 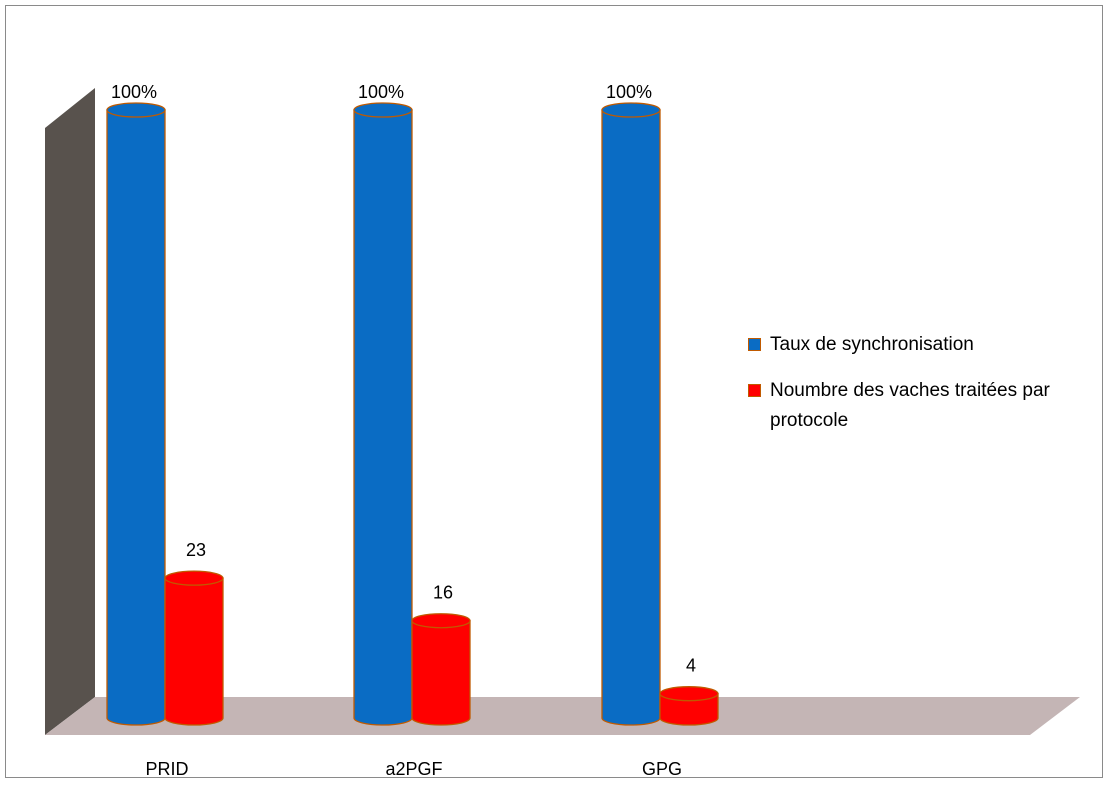 What do you see at coordinates (441, 621) in the screenshot?
I see `bar-a2PGF-series-2-top` at bounding box center [441, 621].